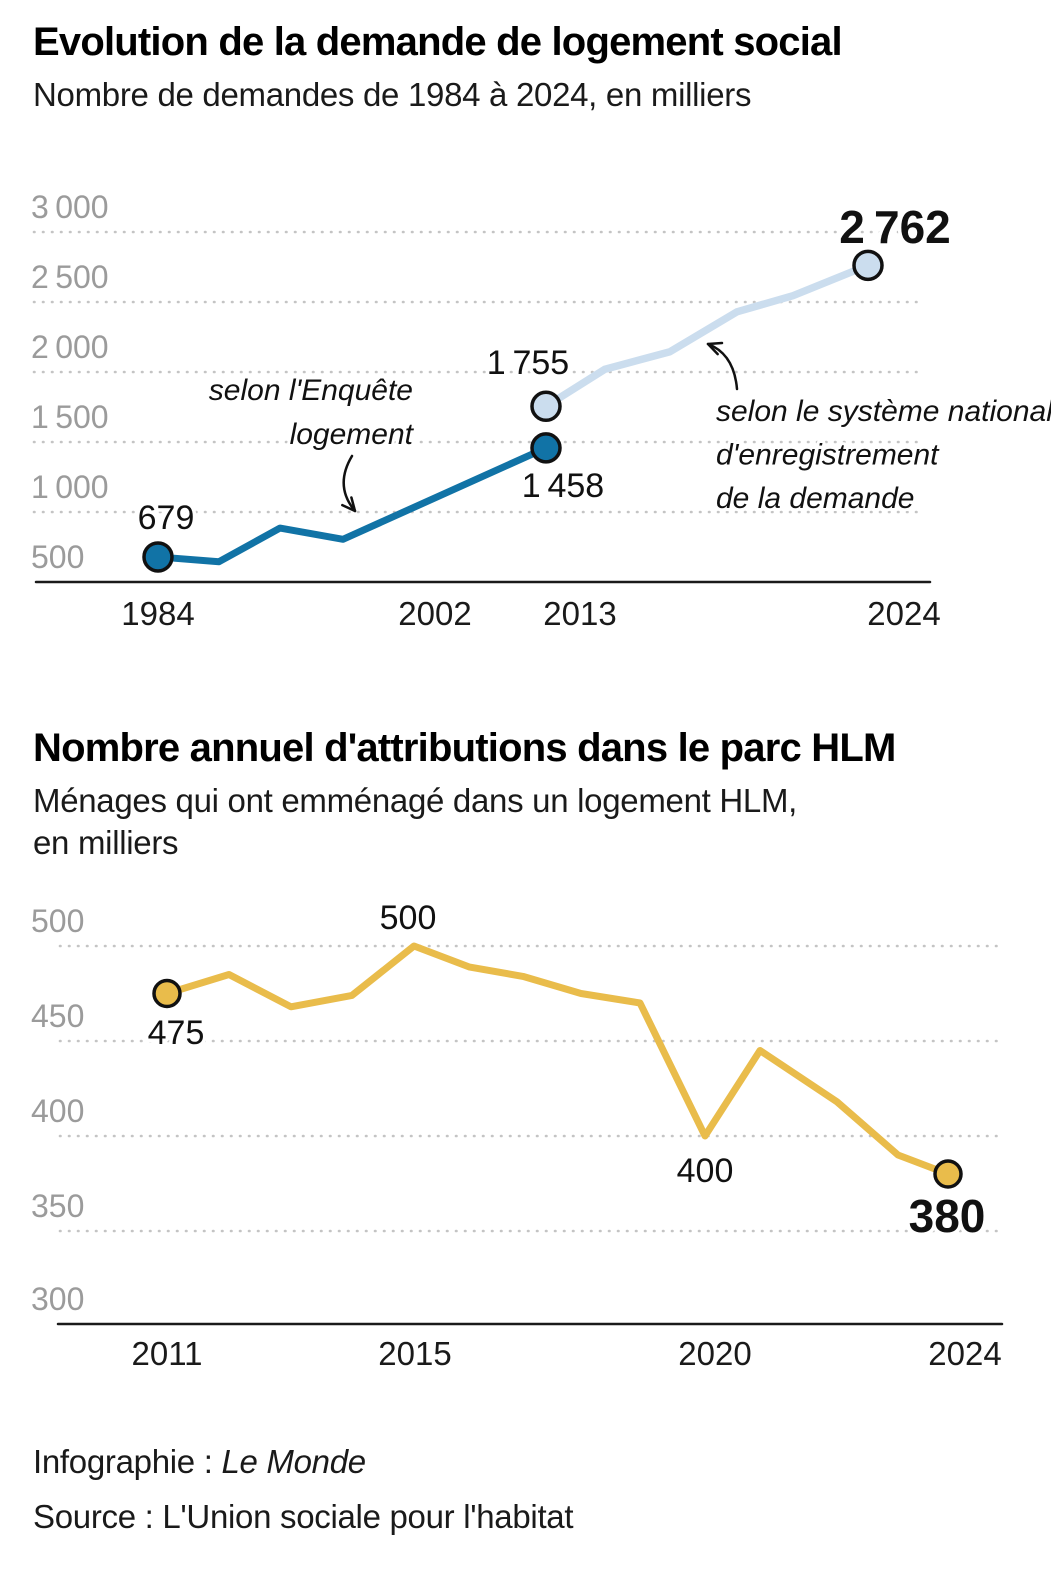 This screenshot has height=1576, width=1051. What do you see at coordinates (563, 486) in the screenshot?
I see `data-label: 1 458` at bounding box center [563, 486].